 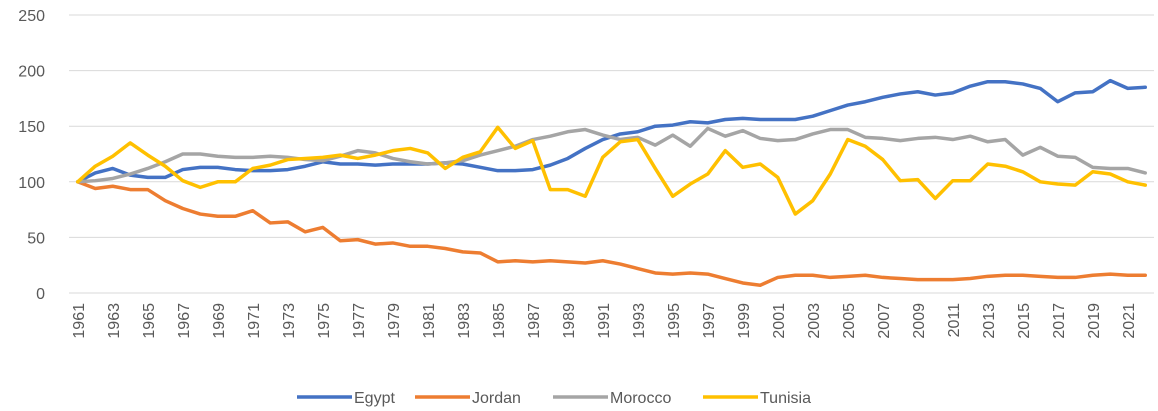 I want to click on x-tick-label: 2005, so click(x=849, y=321).